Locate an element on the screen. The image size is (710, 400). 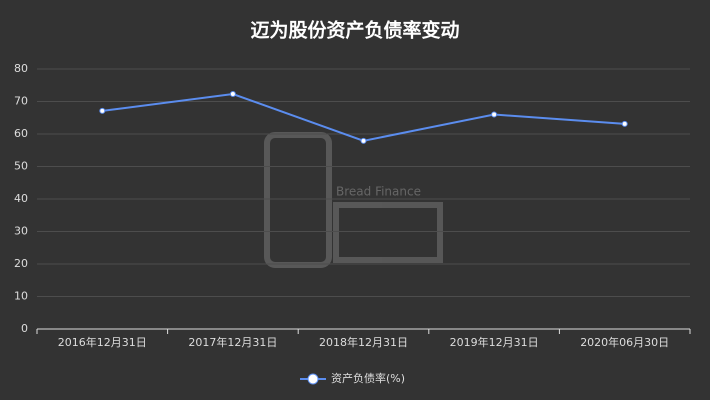
y-tick-label: 60 is located at coordinates (21, 133).